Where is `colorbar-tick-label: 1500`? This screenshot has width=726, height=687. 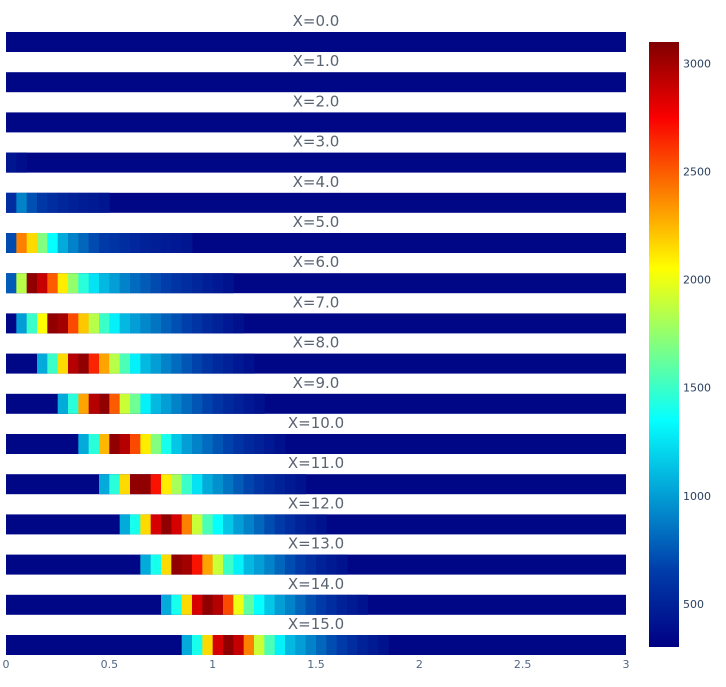 colorbar-tick-label: 1500 is located at coordinates (697, 388).